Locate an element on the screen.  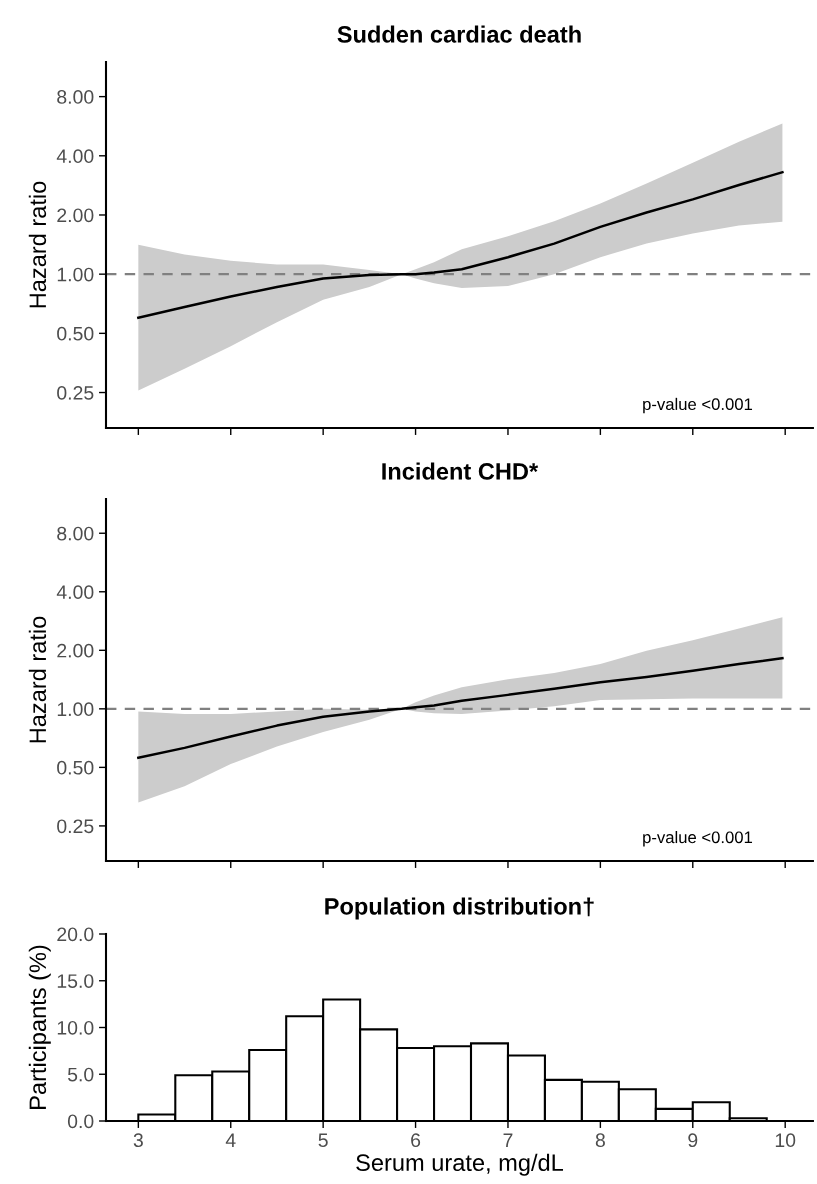
y-tick-label: 10.0 is located at coordinates (75, 1027).